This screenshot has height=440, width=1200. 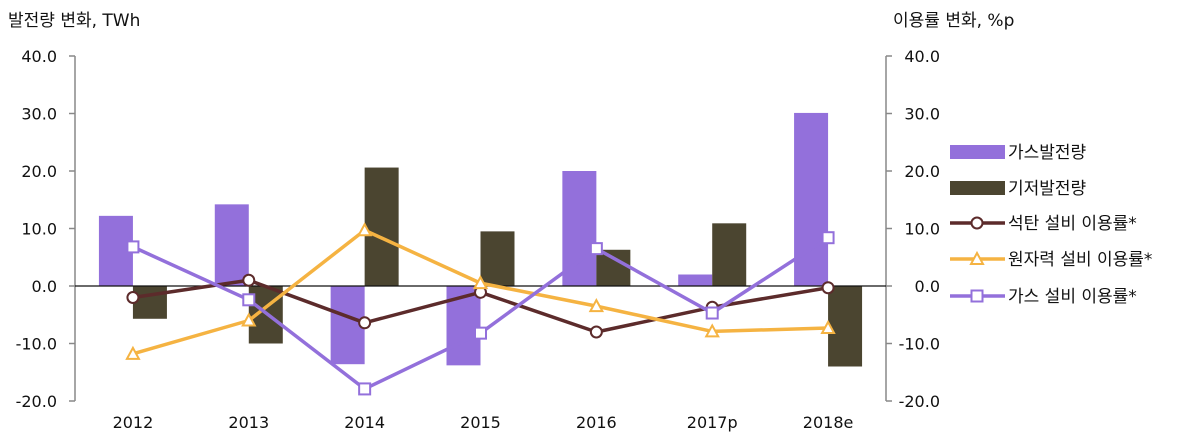 What do you see at coordinates (828, 422) in the screenshot?
I see `x-tick-label: 2018e` at bounding box center [828, 422].